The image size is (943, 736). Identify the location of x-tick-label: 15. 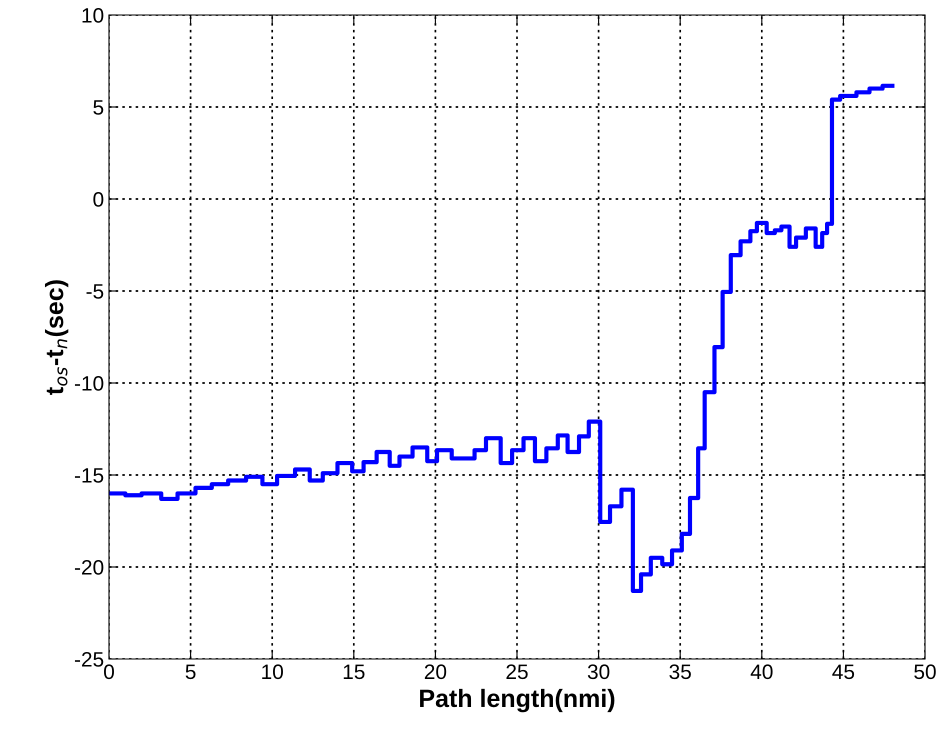
(354, 672).